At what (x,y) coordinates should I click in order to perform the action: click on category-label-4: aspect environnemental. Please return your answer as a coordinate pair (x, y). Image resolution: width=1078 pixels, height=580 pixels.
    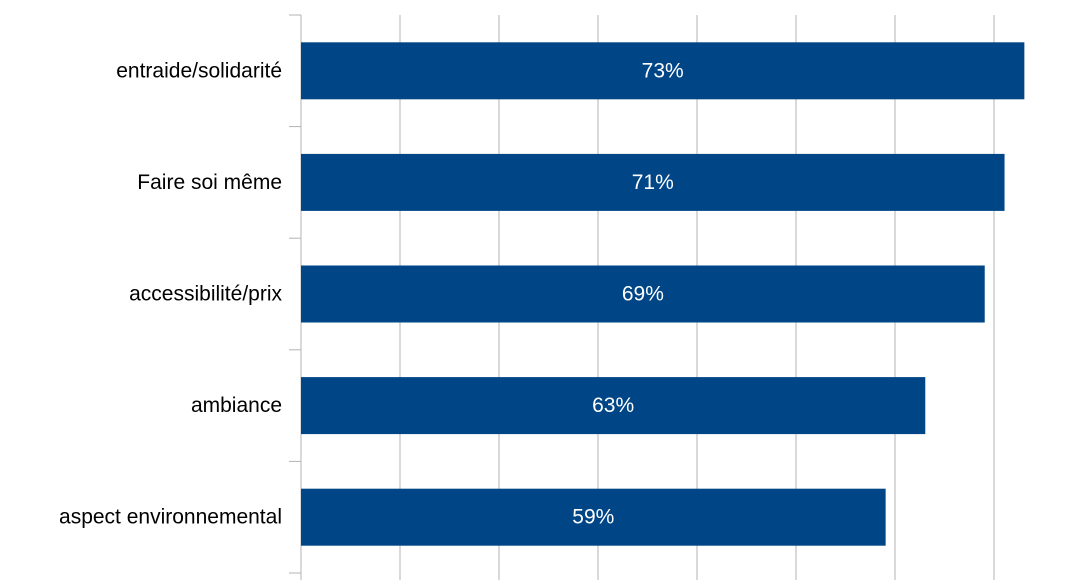
    Looking at the image, I should click on (170, 517).